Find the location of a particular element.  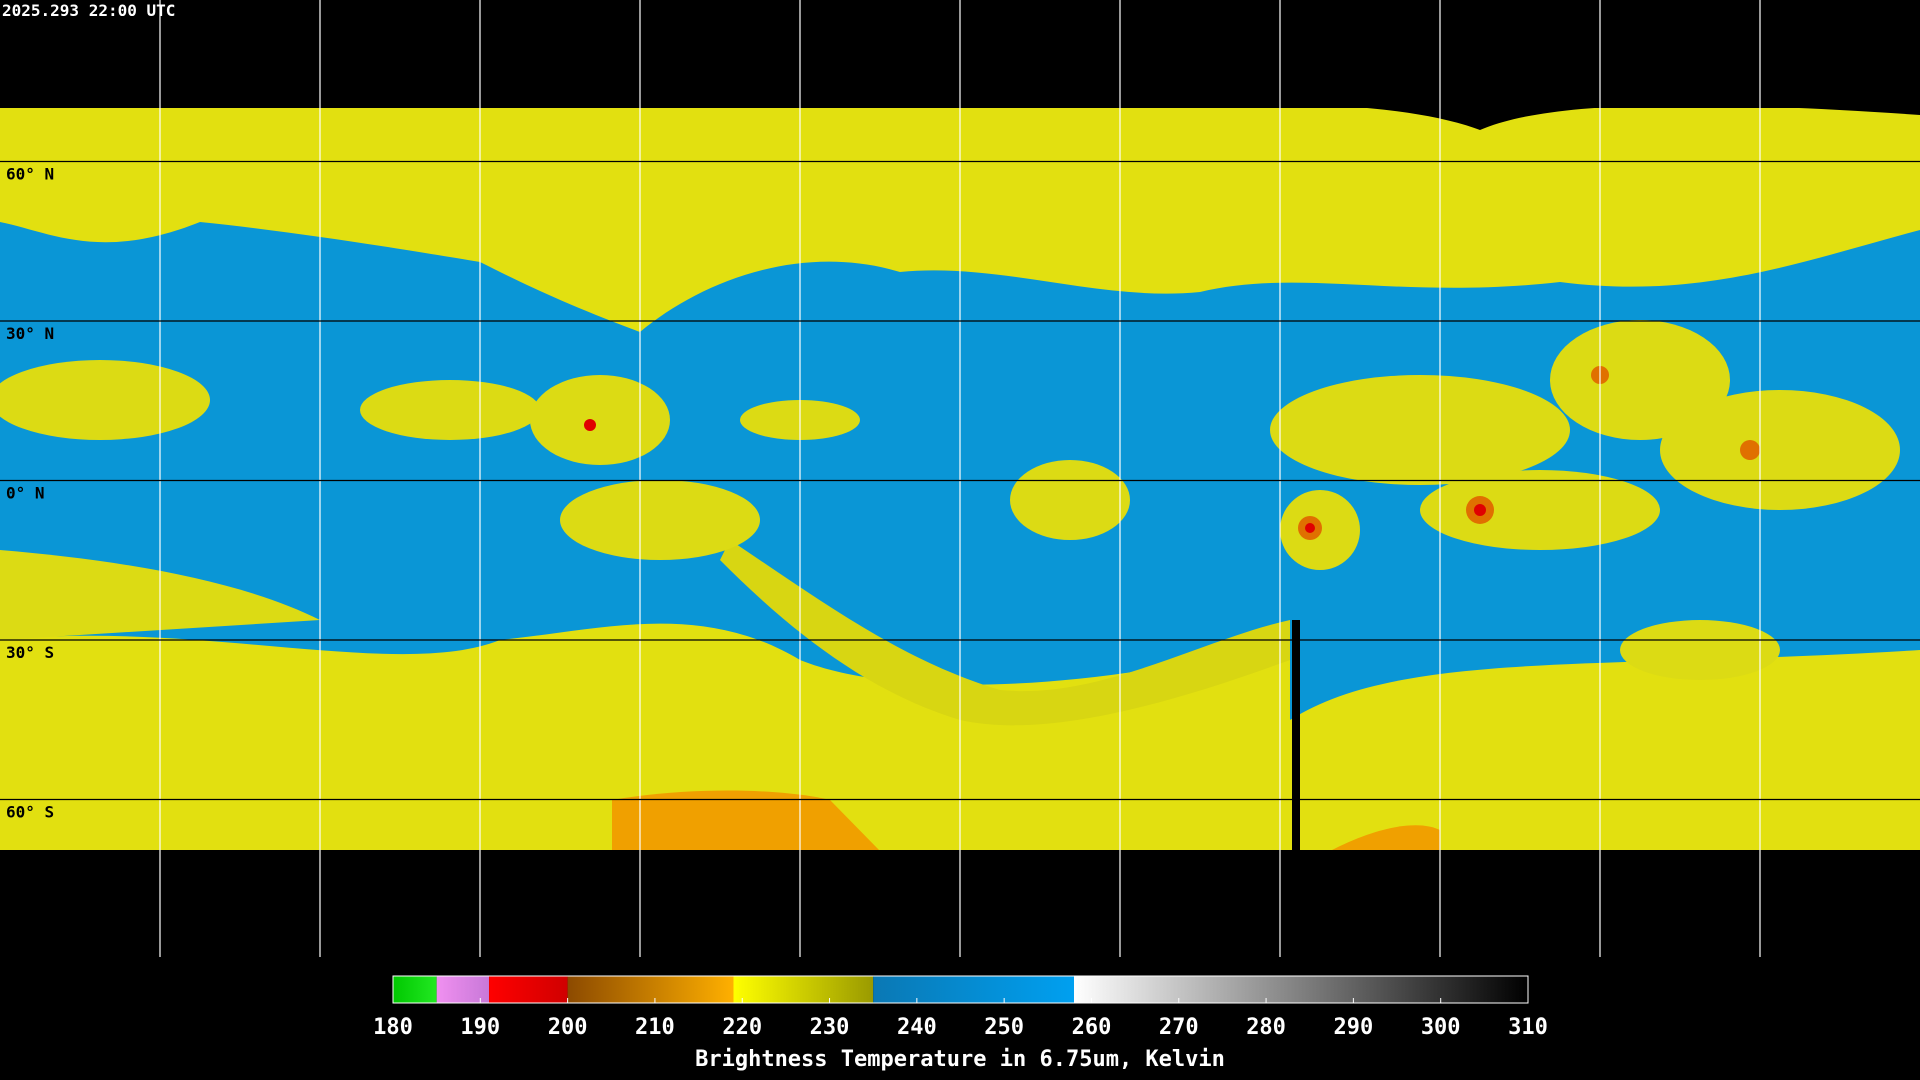

colorbar-tick-label: 240 is located at coordinates (917, 1027).